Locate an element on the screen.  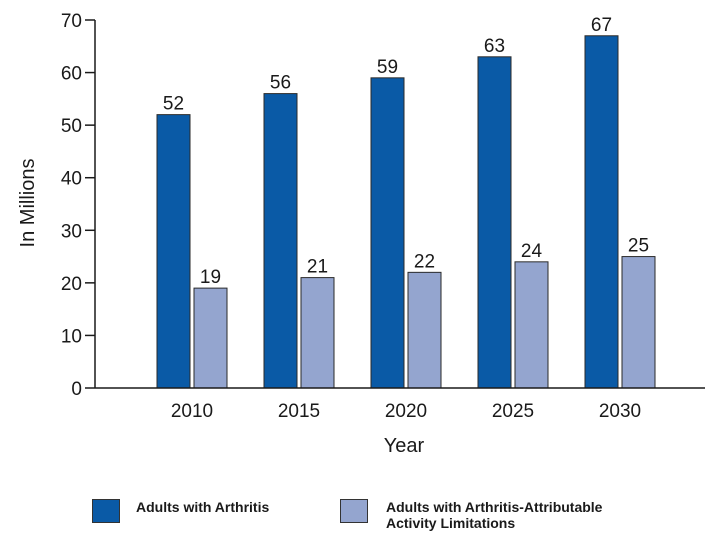
data-label: 24 is located at coordinates (532, 251).